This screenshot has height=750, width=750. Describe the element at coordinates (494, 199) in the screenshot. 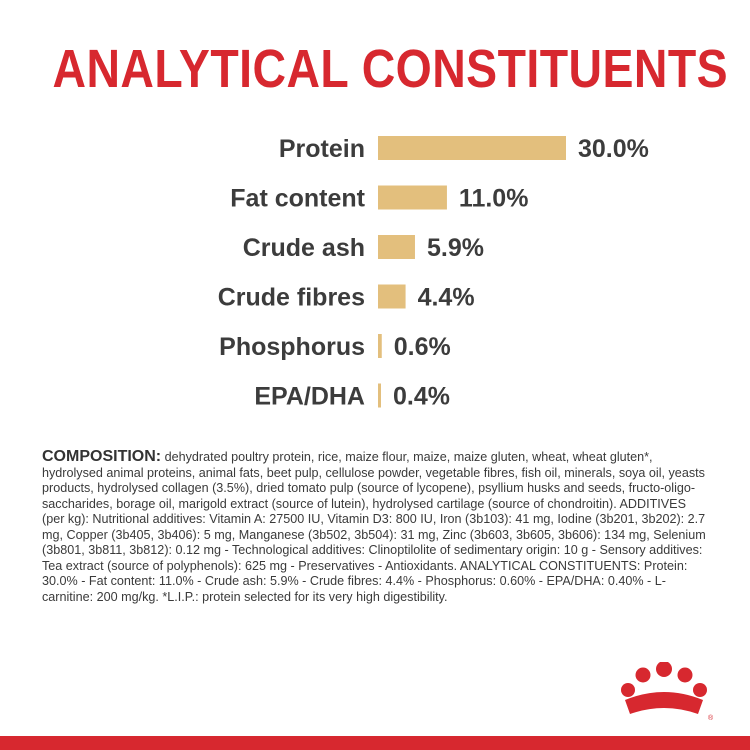

I see `bar-value-1: 11.0%` at that location.